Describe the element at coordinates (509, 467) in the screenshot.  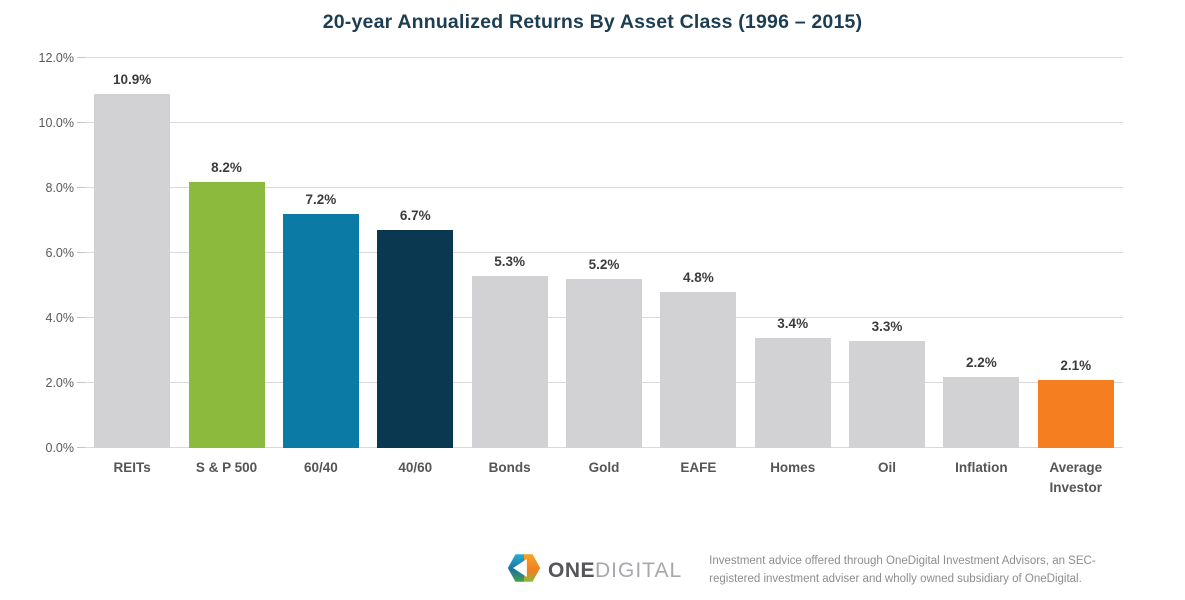
I see `x-axis-label: Bonds` at that location.